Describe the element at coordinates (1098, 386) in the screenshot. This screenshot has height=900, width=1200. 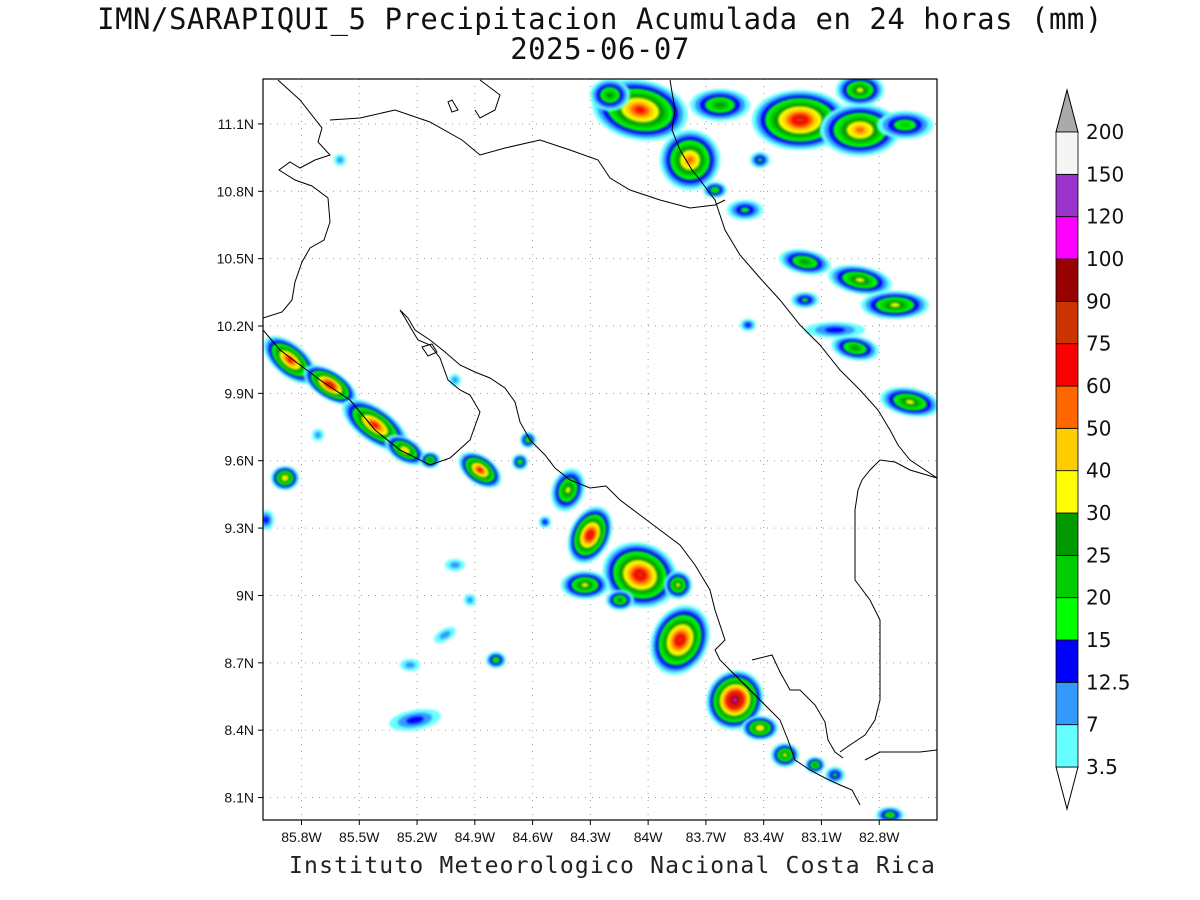
I see `colorbar-label: 60` at that location.